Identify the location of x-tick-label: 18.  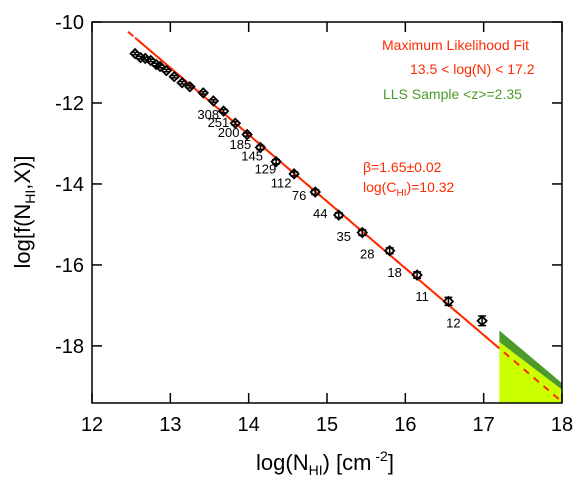
(562, 425).